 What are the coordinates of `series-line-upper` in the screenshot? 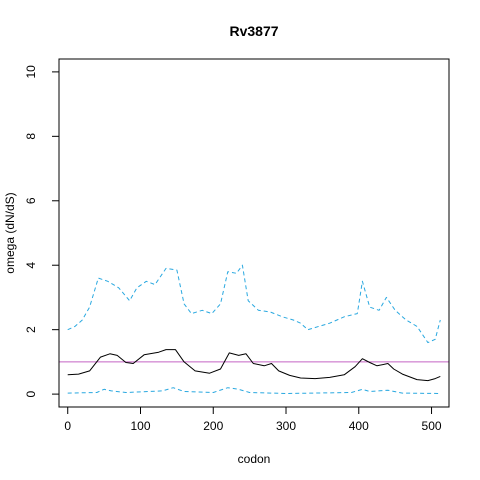 It's located at (254, 304).